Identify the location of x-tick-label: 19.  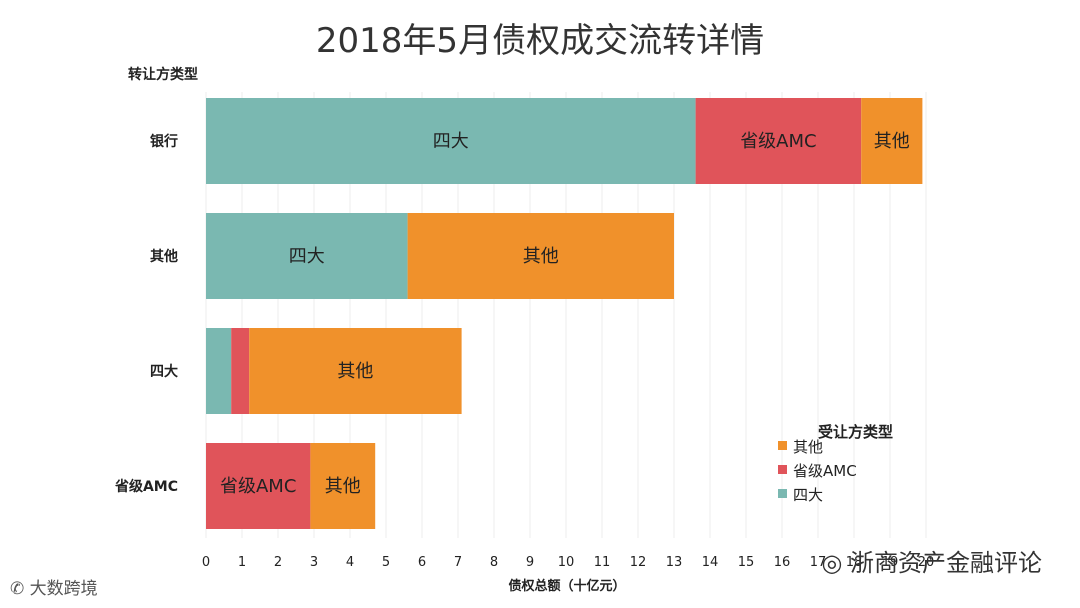
(890, 562).